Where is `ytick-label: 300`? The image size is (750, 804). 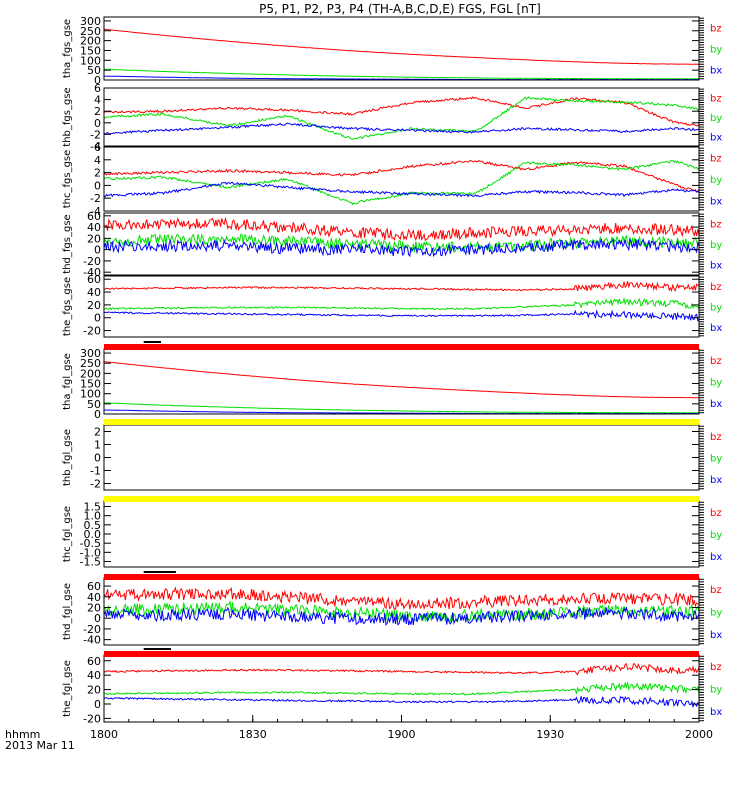
ytick-label: 300 is located at coordinates (90, 21).